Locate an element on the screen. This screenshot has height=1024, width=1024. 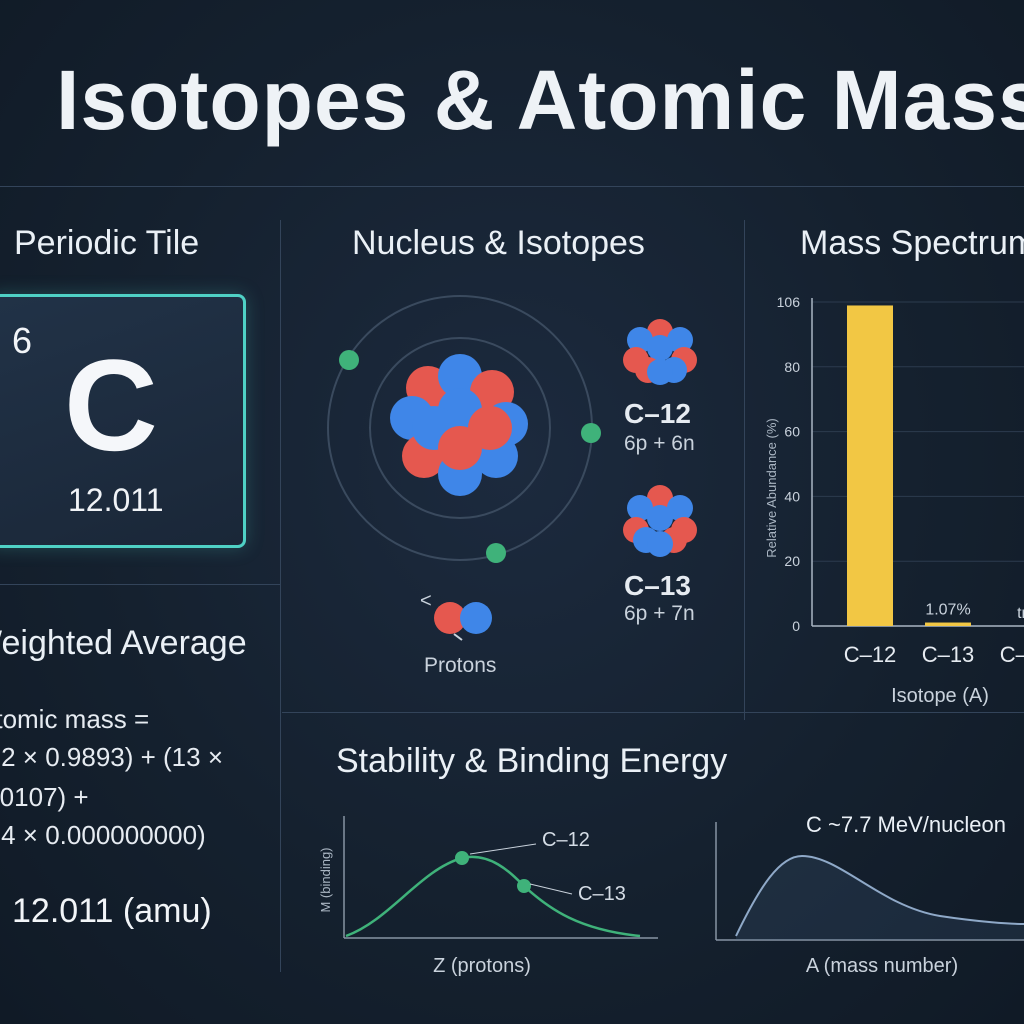
nucleus-cluster is located at coordinates (459, 425).